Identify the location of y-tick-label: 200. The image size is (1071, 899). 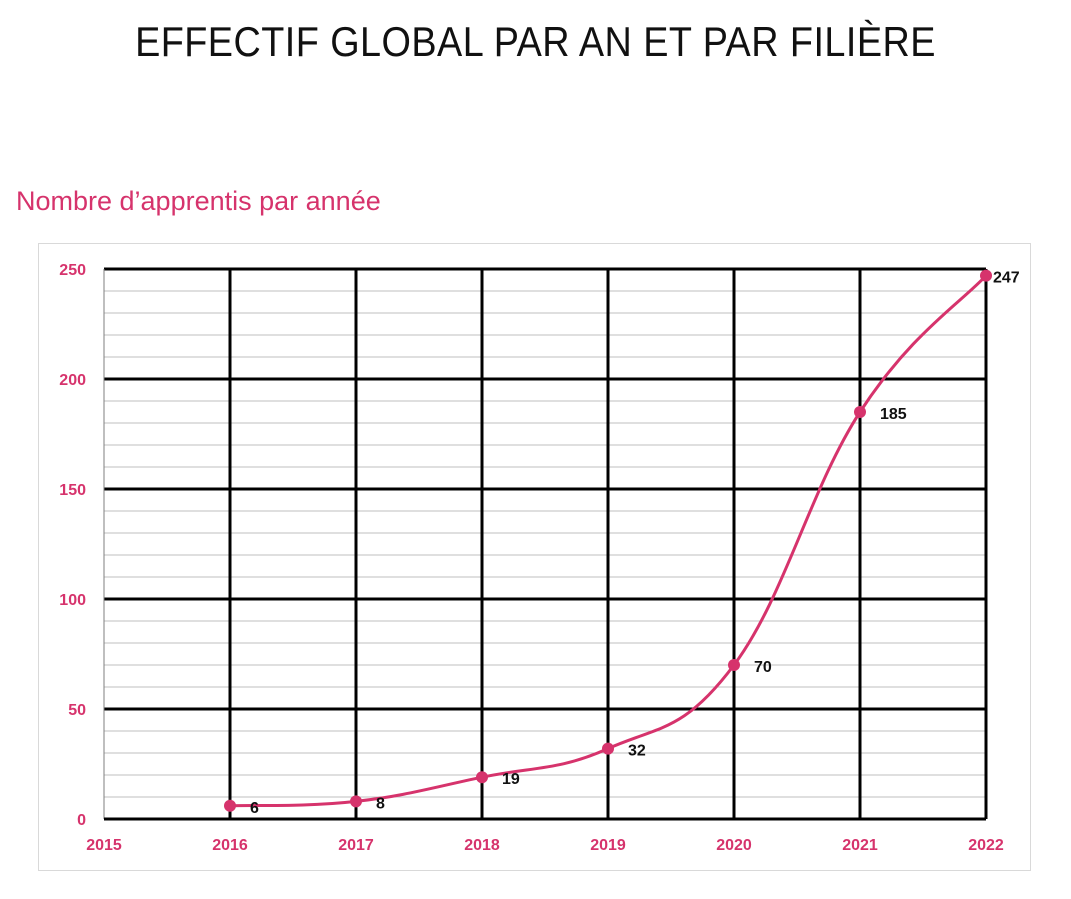
(72, 380).